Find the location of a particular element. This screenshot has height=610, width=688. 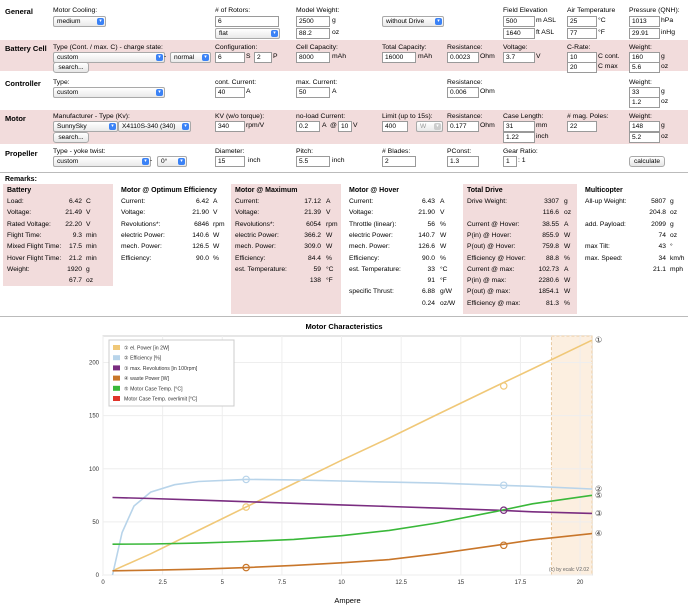

legend-entry: ④ waste Power [W] is located at coordinates (147, 379).